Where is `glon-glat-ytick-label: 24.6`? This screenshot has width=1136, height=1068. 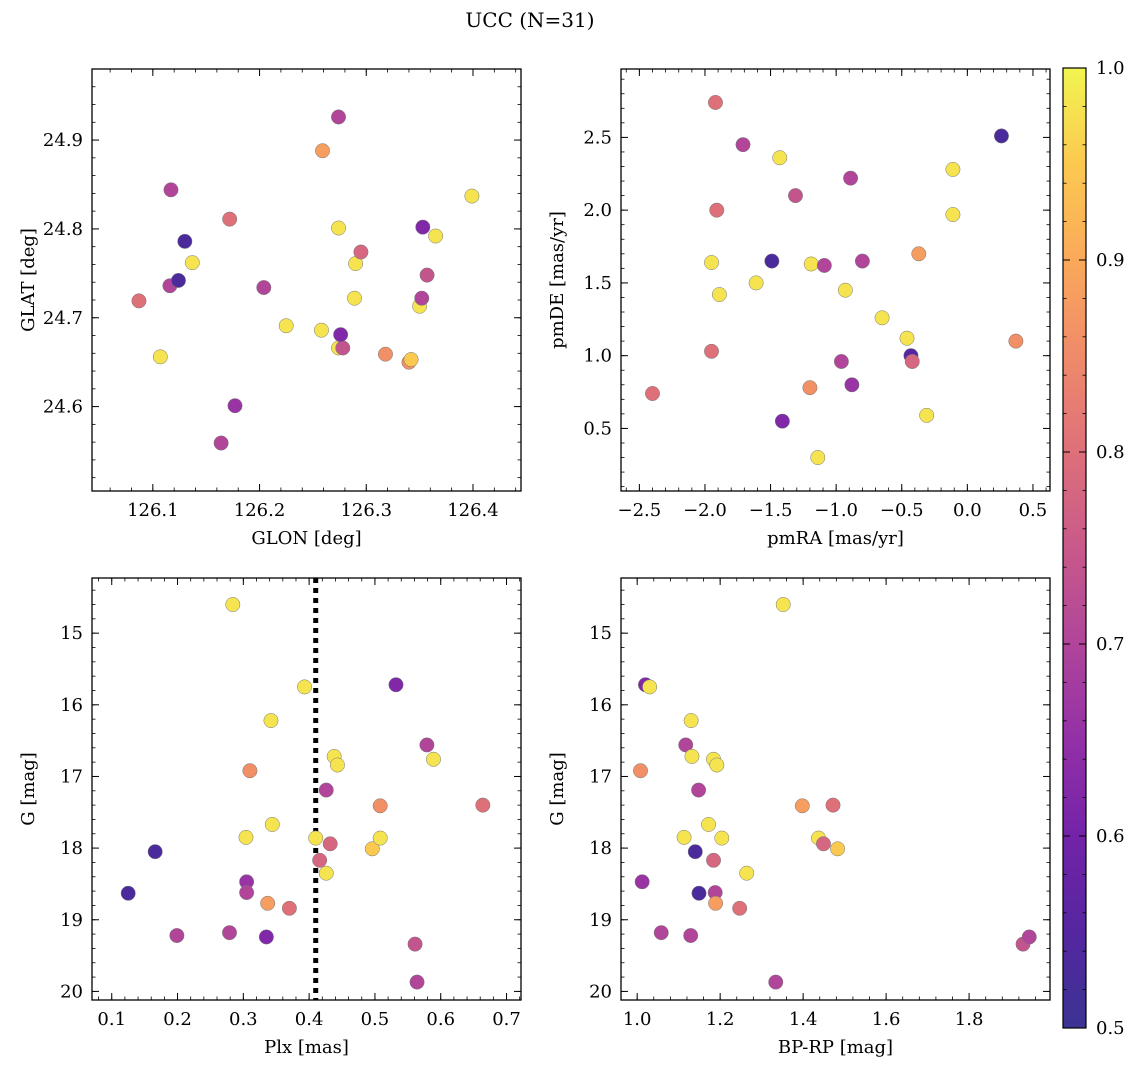
glon-glat-ytick-label: 24.6 is located at coordinates (63, 407).